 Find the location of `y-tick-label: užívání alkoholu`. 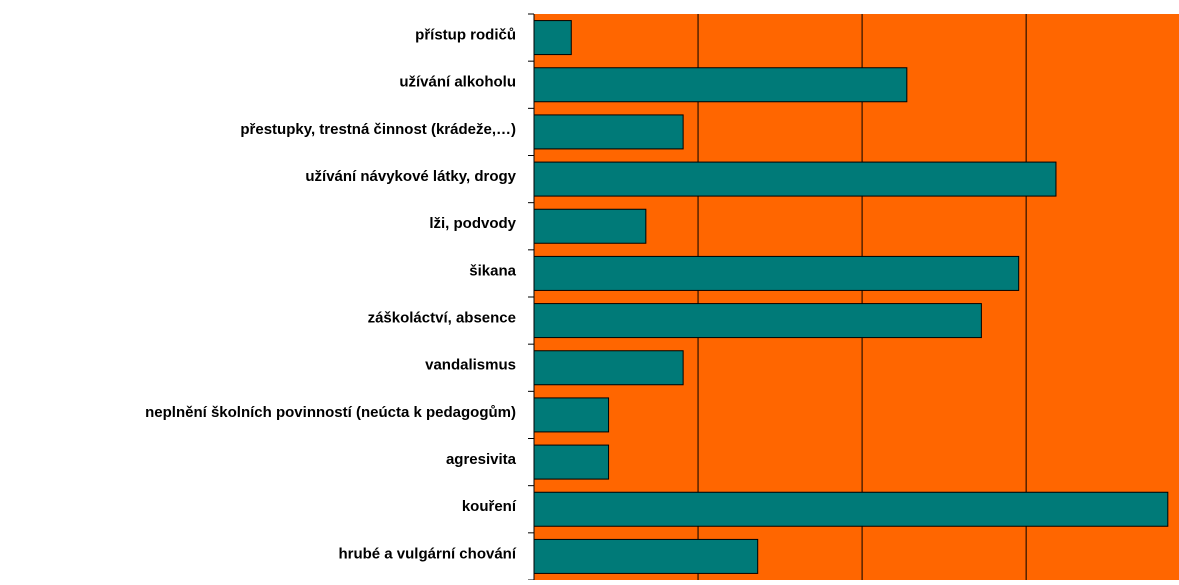

y-tick-label: užívání alkoholu is located at coordinates (457, 82).